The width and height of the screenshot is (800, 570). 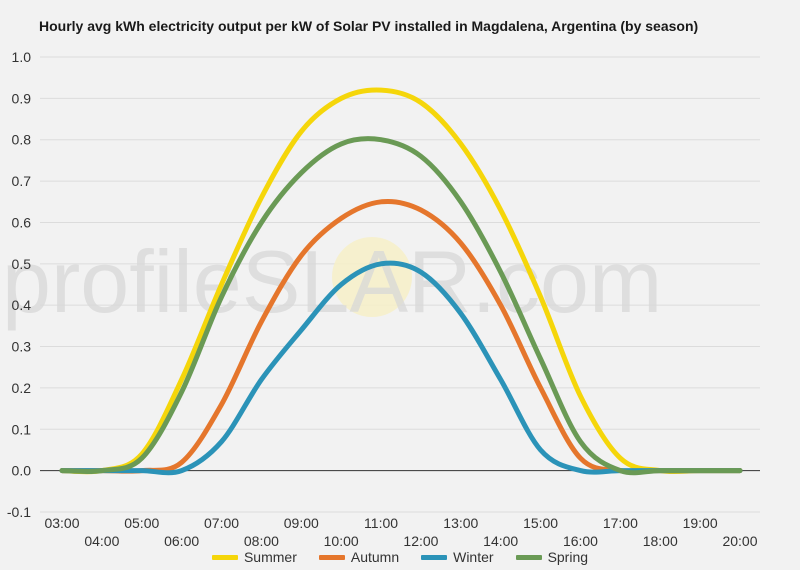 What do you see at coordinates (301, 523) in the screenshot?
I see `x-tick-label: 09:00` at bounding box center [301, 523].